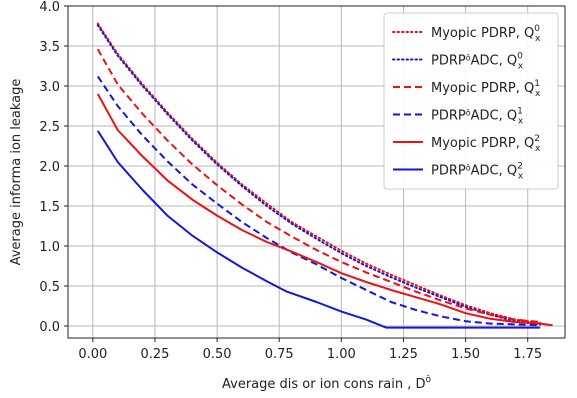 Image resolution: width=577 pixels, height=398 pixels. I want to click on x-axis-label-text: Average dis or ion cons rain , D, so click(323, 384).